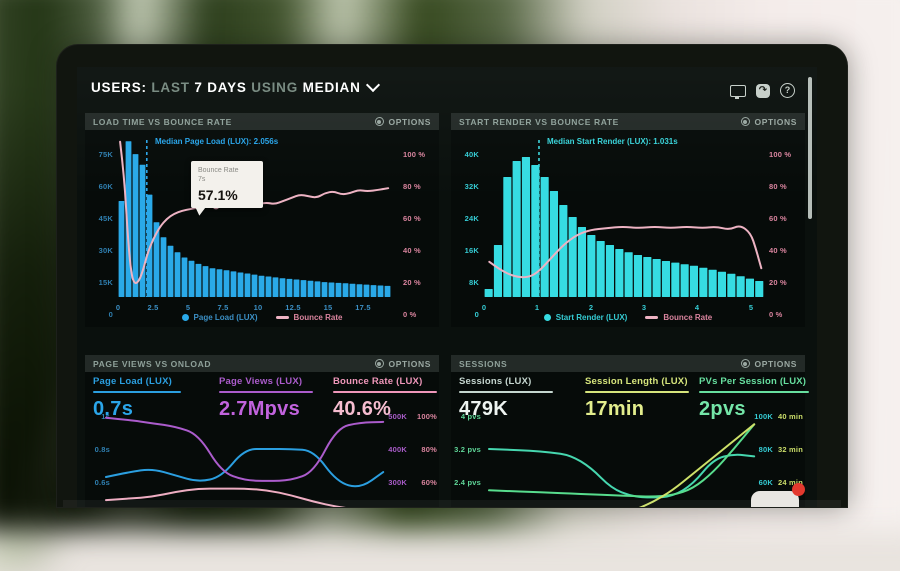  I want to click on chart-legend: Page Load (LUX) Bounce Rate, so click(262, 317).